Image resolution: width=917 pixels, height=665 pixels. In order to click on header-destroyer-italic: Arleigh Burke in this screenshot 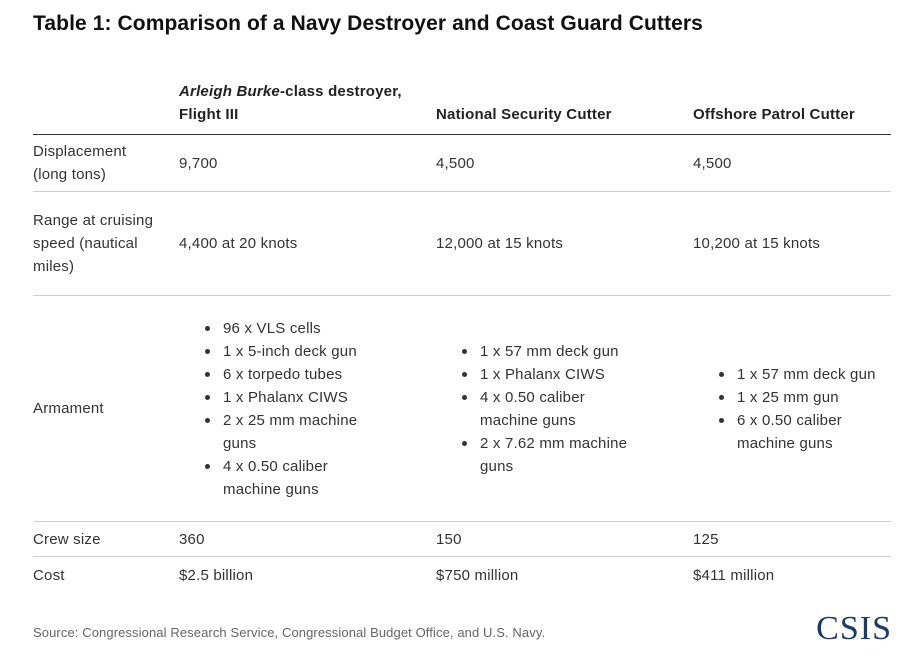, I will do `click(229, 91)`.